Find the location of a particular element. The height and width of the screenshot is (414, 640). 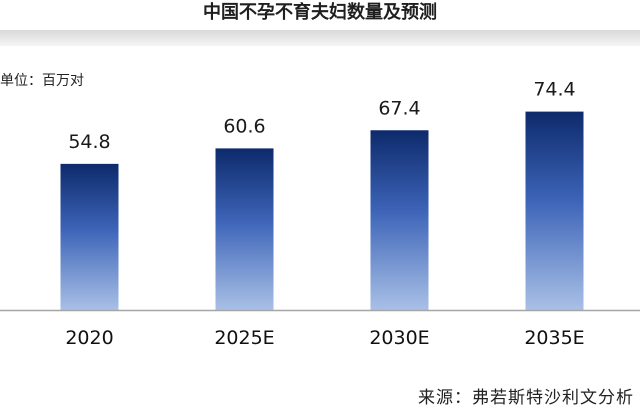

bar-2025E is located at coordinates (244, 229).